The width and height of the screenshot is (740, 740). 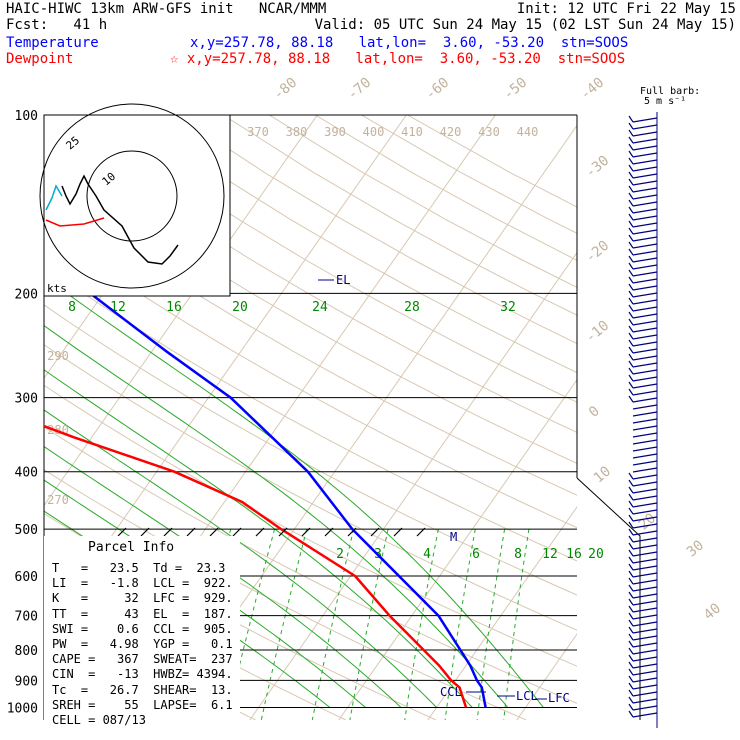 What do you see at coordinates (527, 696) in the screenshot?
I see `lcl-label: LCL` at bounding box center [527, 696].